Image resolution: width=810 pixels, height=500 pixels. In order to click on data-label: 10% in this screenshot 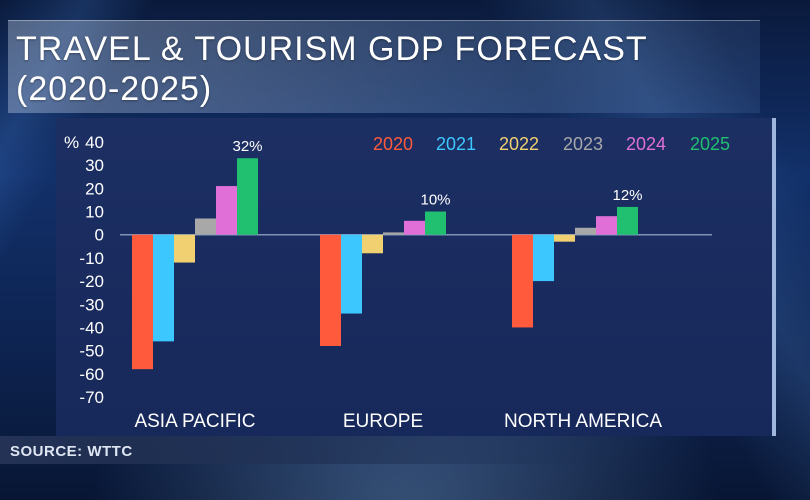, I will do `click(435, 200)`.